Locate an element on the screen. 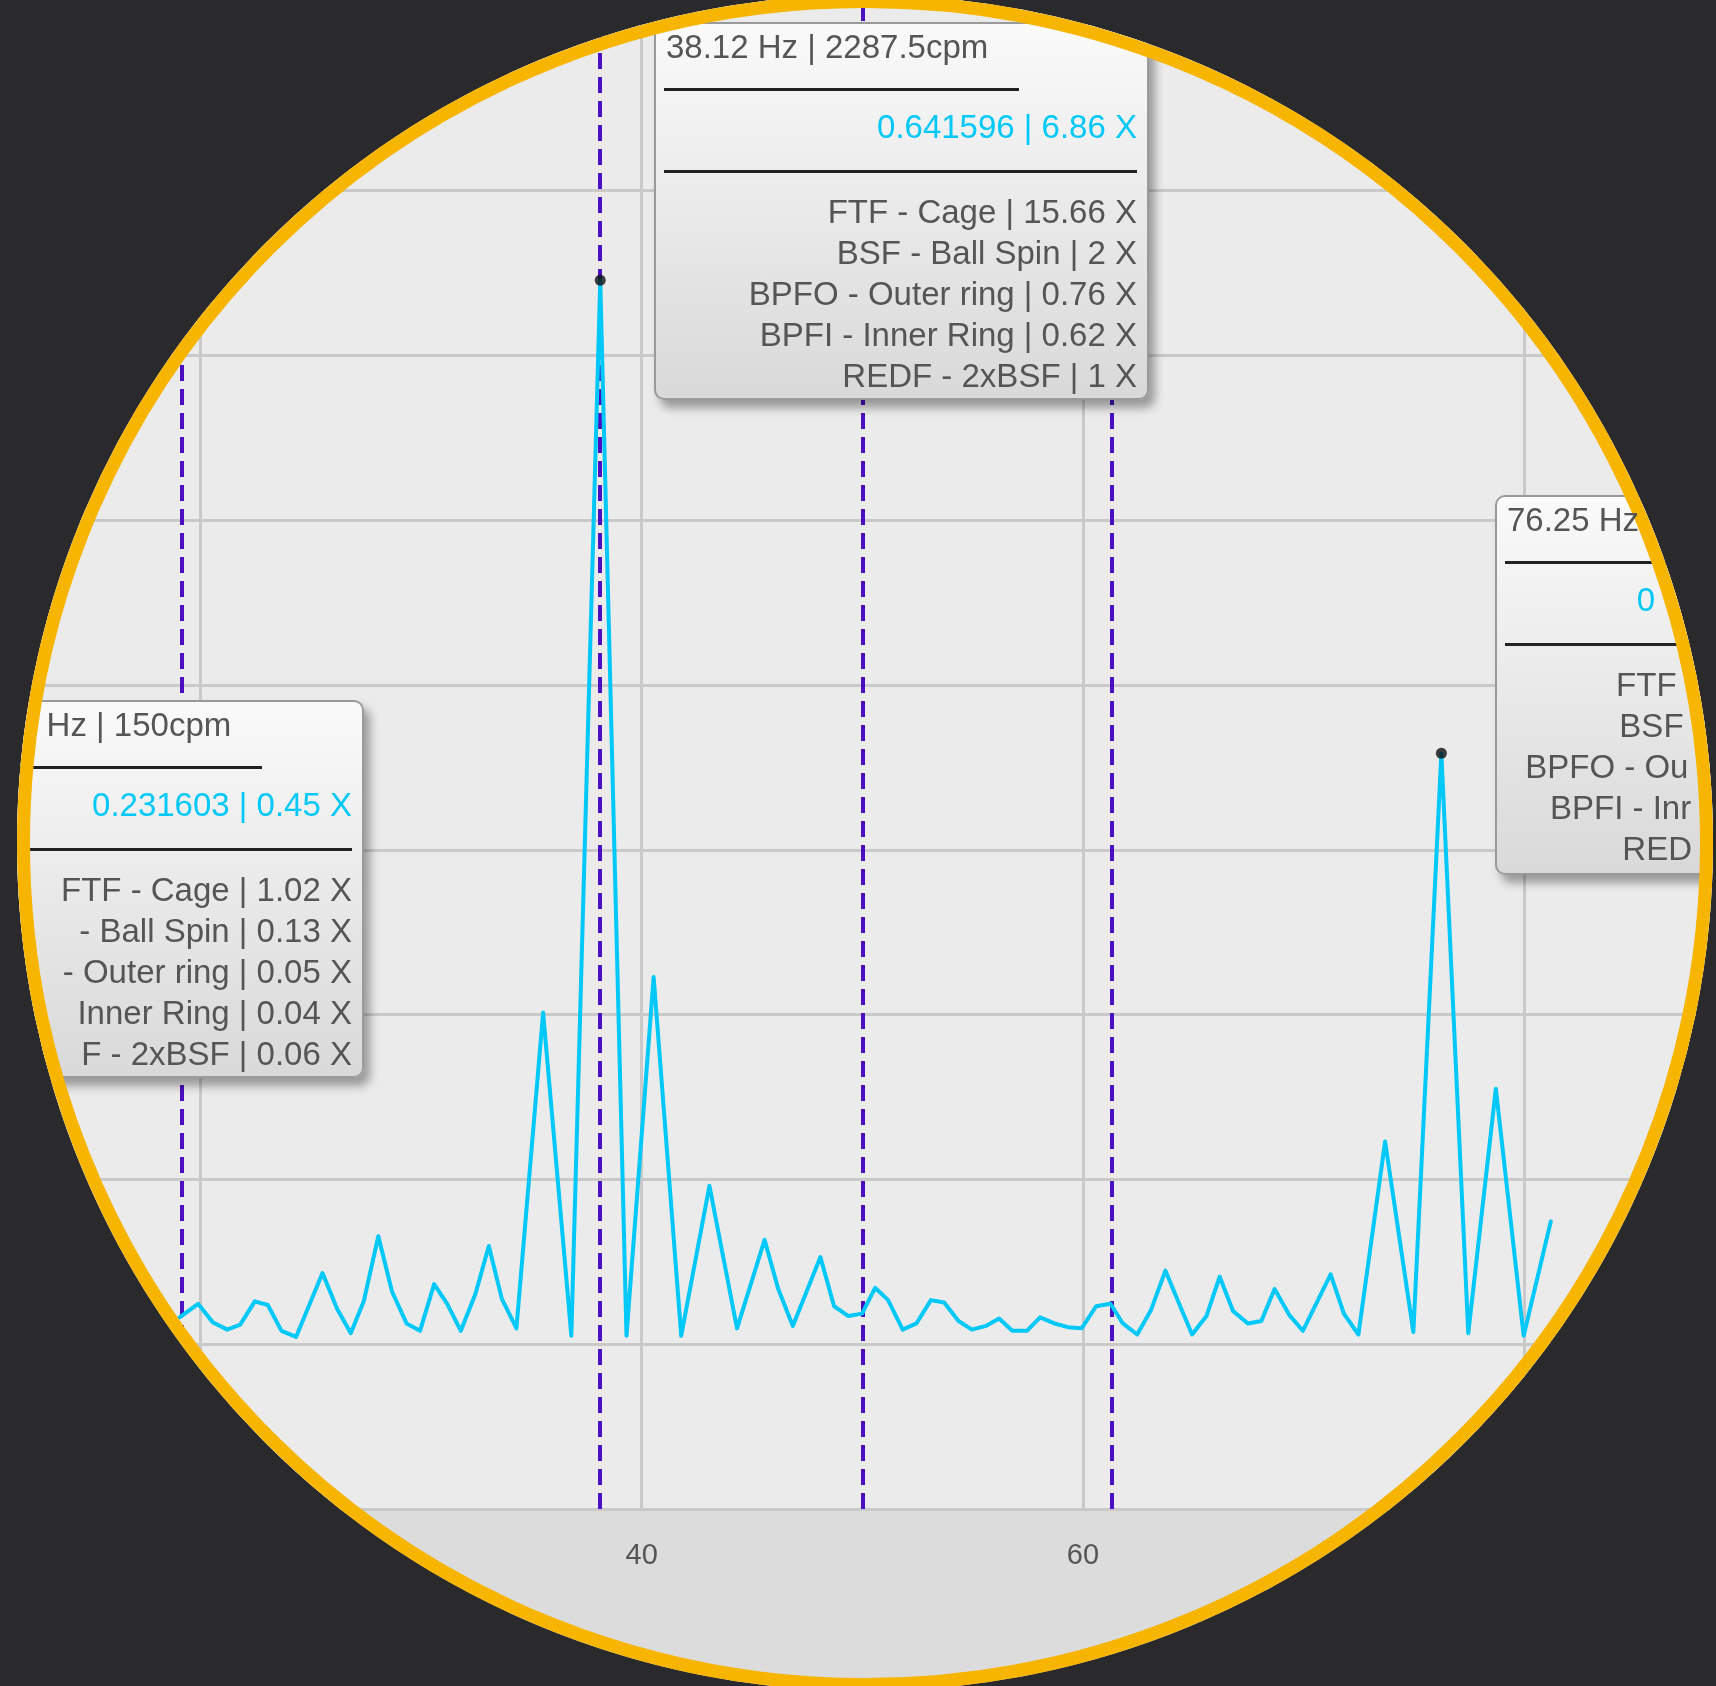 The width and height of the screenshot is (1716, 1686). text: 0.641596 | 6.86 X is located at coordinates (1007, 127).